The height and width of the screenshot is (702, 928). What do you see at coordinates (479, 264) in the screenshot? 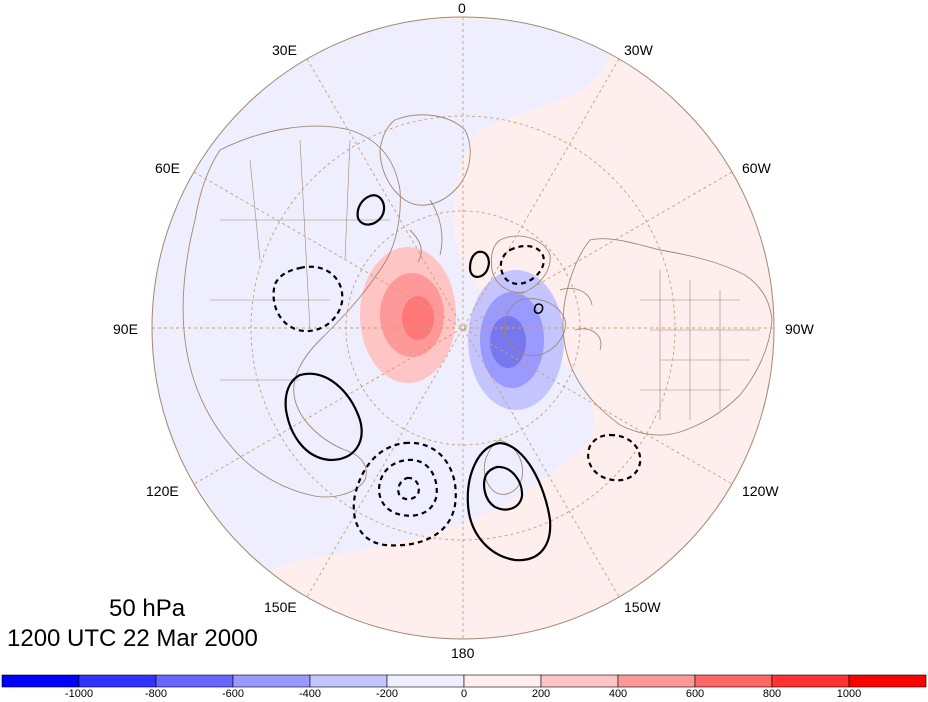
I see `solid-contour-greenland-small` at bounding box center [479, 264].